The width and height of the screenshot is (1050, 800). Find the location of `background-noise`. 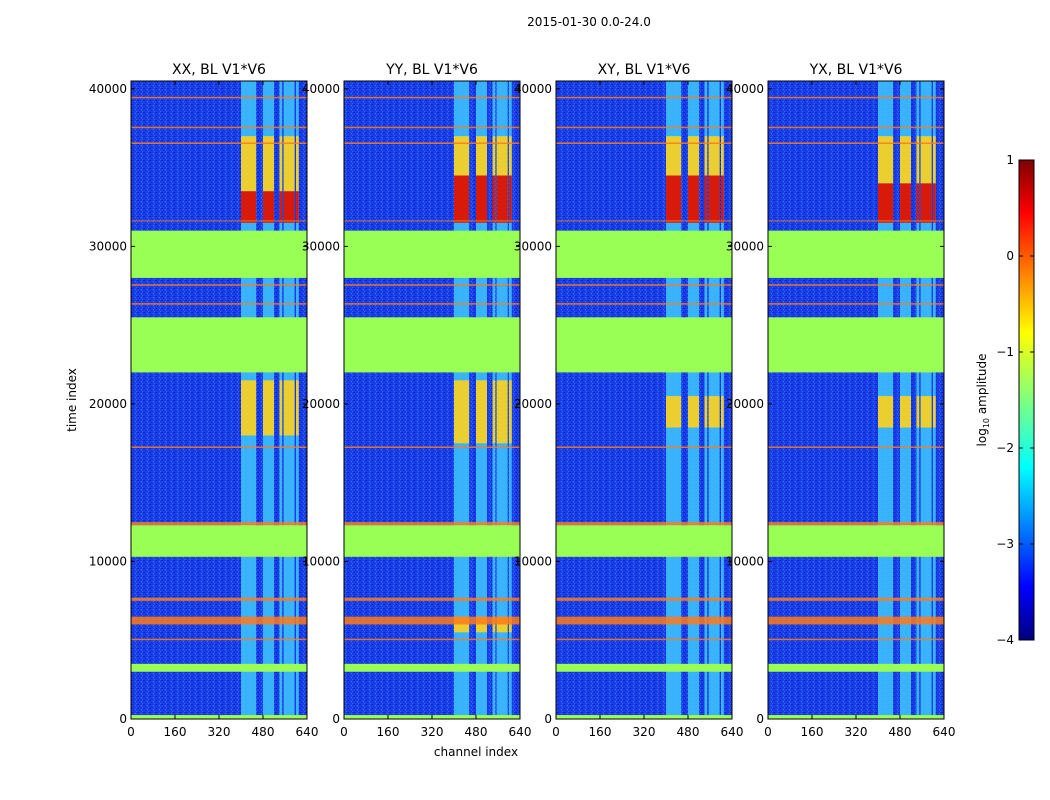

background-noise is located at coordinates (644, 400).